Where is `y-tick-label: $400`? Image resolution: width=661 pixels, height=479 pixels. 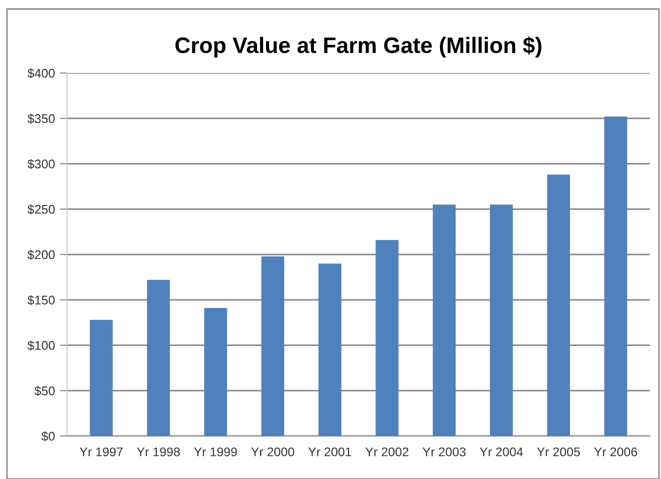
y-tick-label: $400 is located at coordinates (41, 73).